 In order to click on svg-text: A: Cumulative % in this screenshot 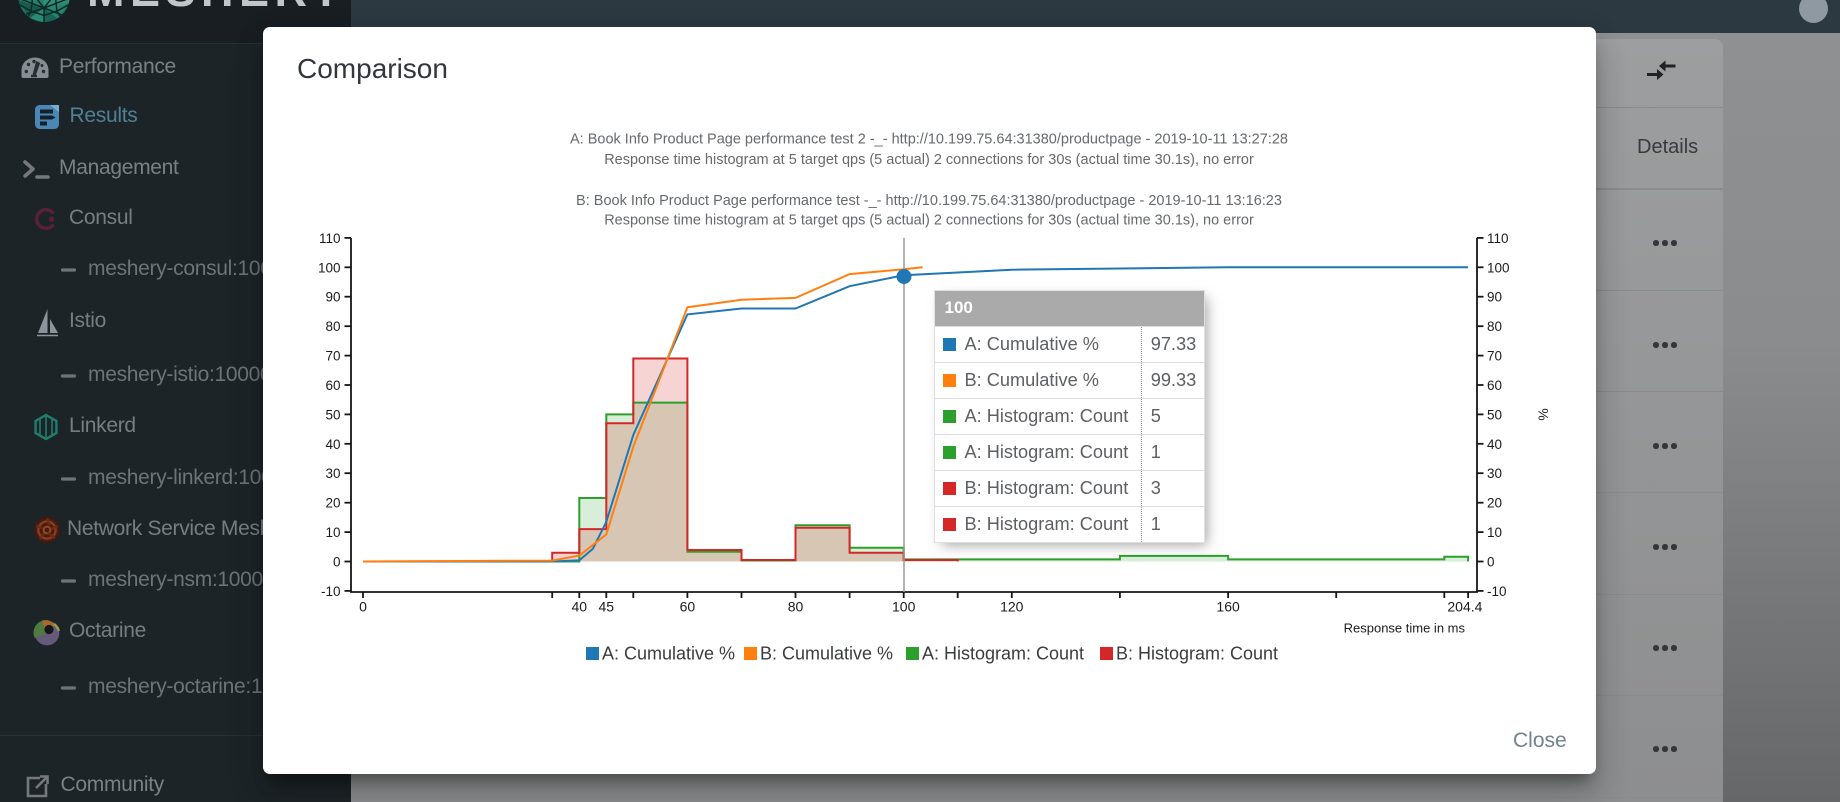, I will do `click(668, 653)`.